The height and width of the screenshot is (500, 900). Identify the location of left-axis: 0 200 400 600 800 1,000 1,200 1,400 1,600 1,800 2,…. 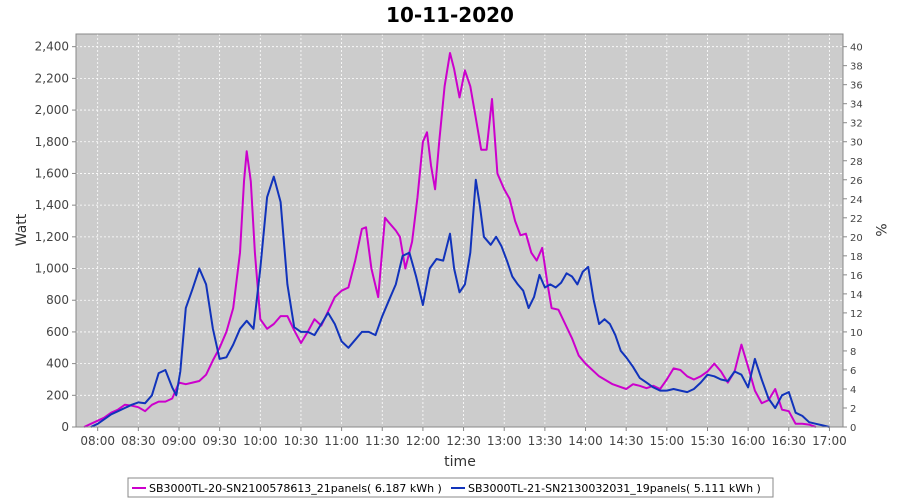
(55, 237).